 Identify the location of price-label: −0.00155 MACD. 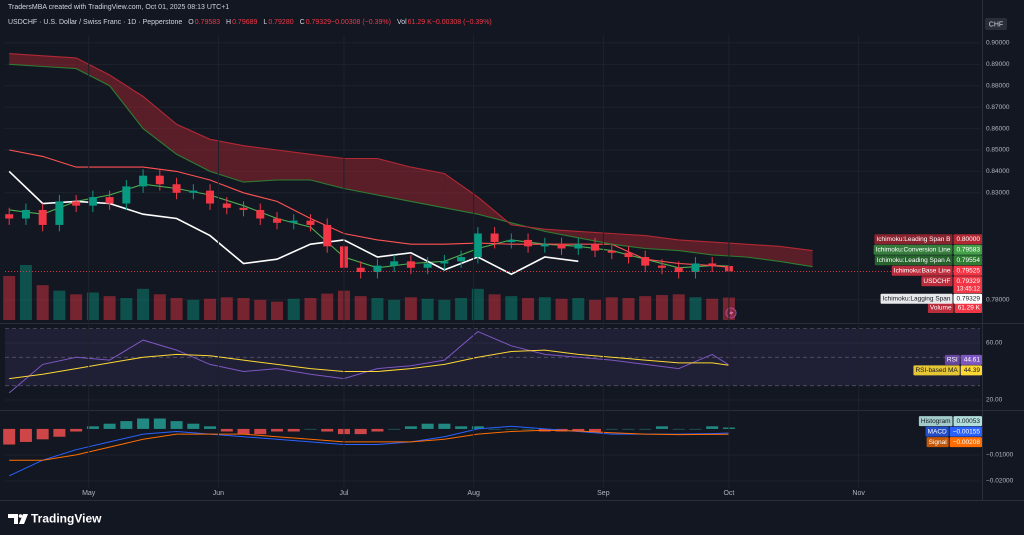
(953, 431).